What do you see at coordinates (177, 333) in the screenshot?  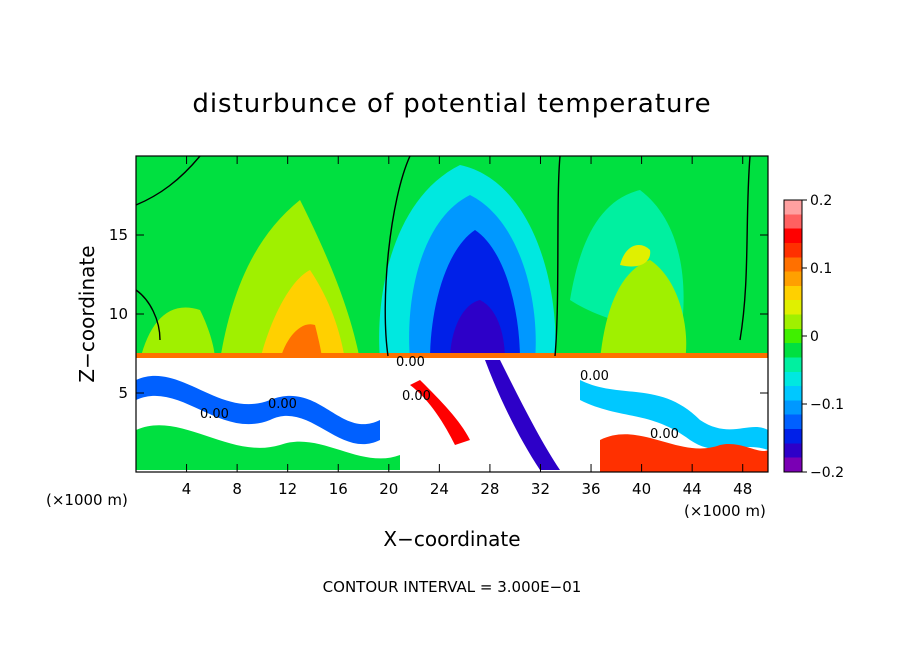 I see `warm-left` at bounding box center [177, 333].